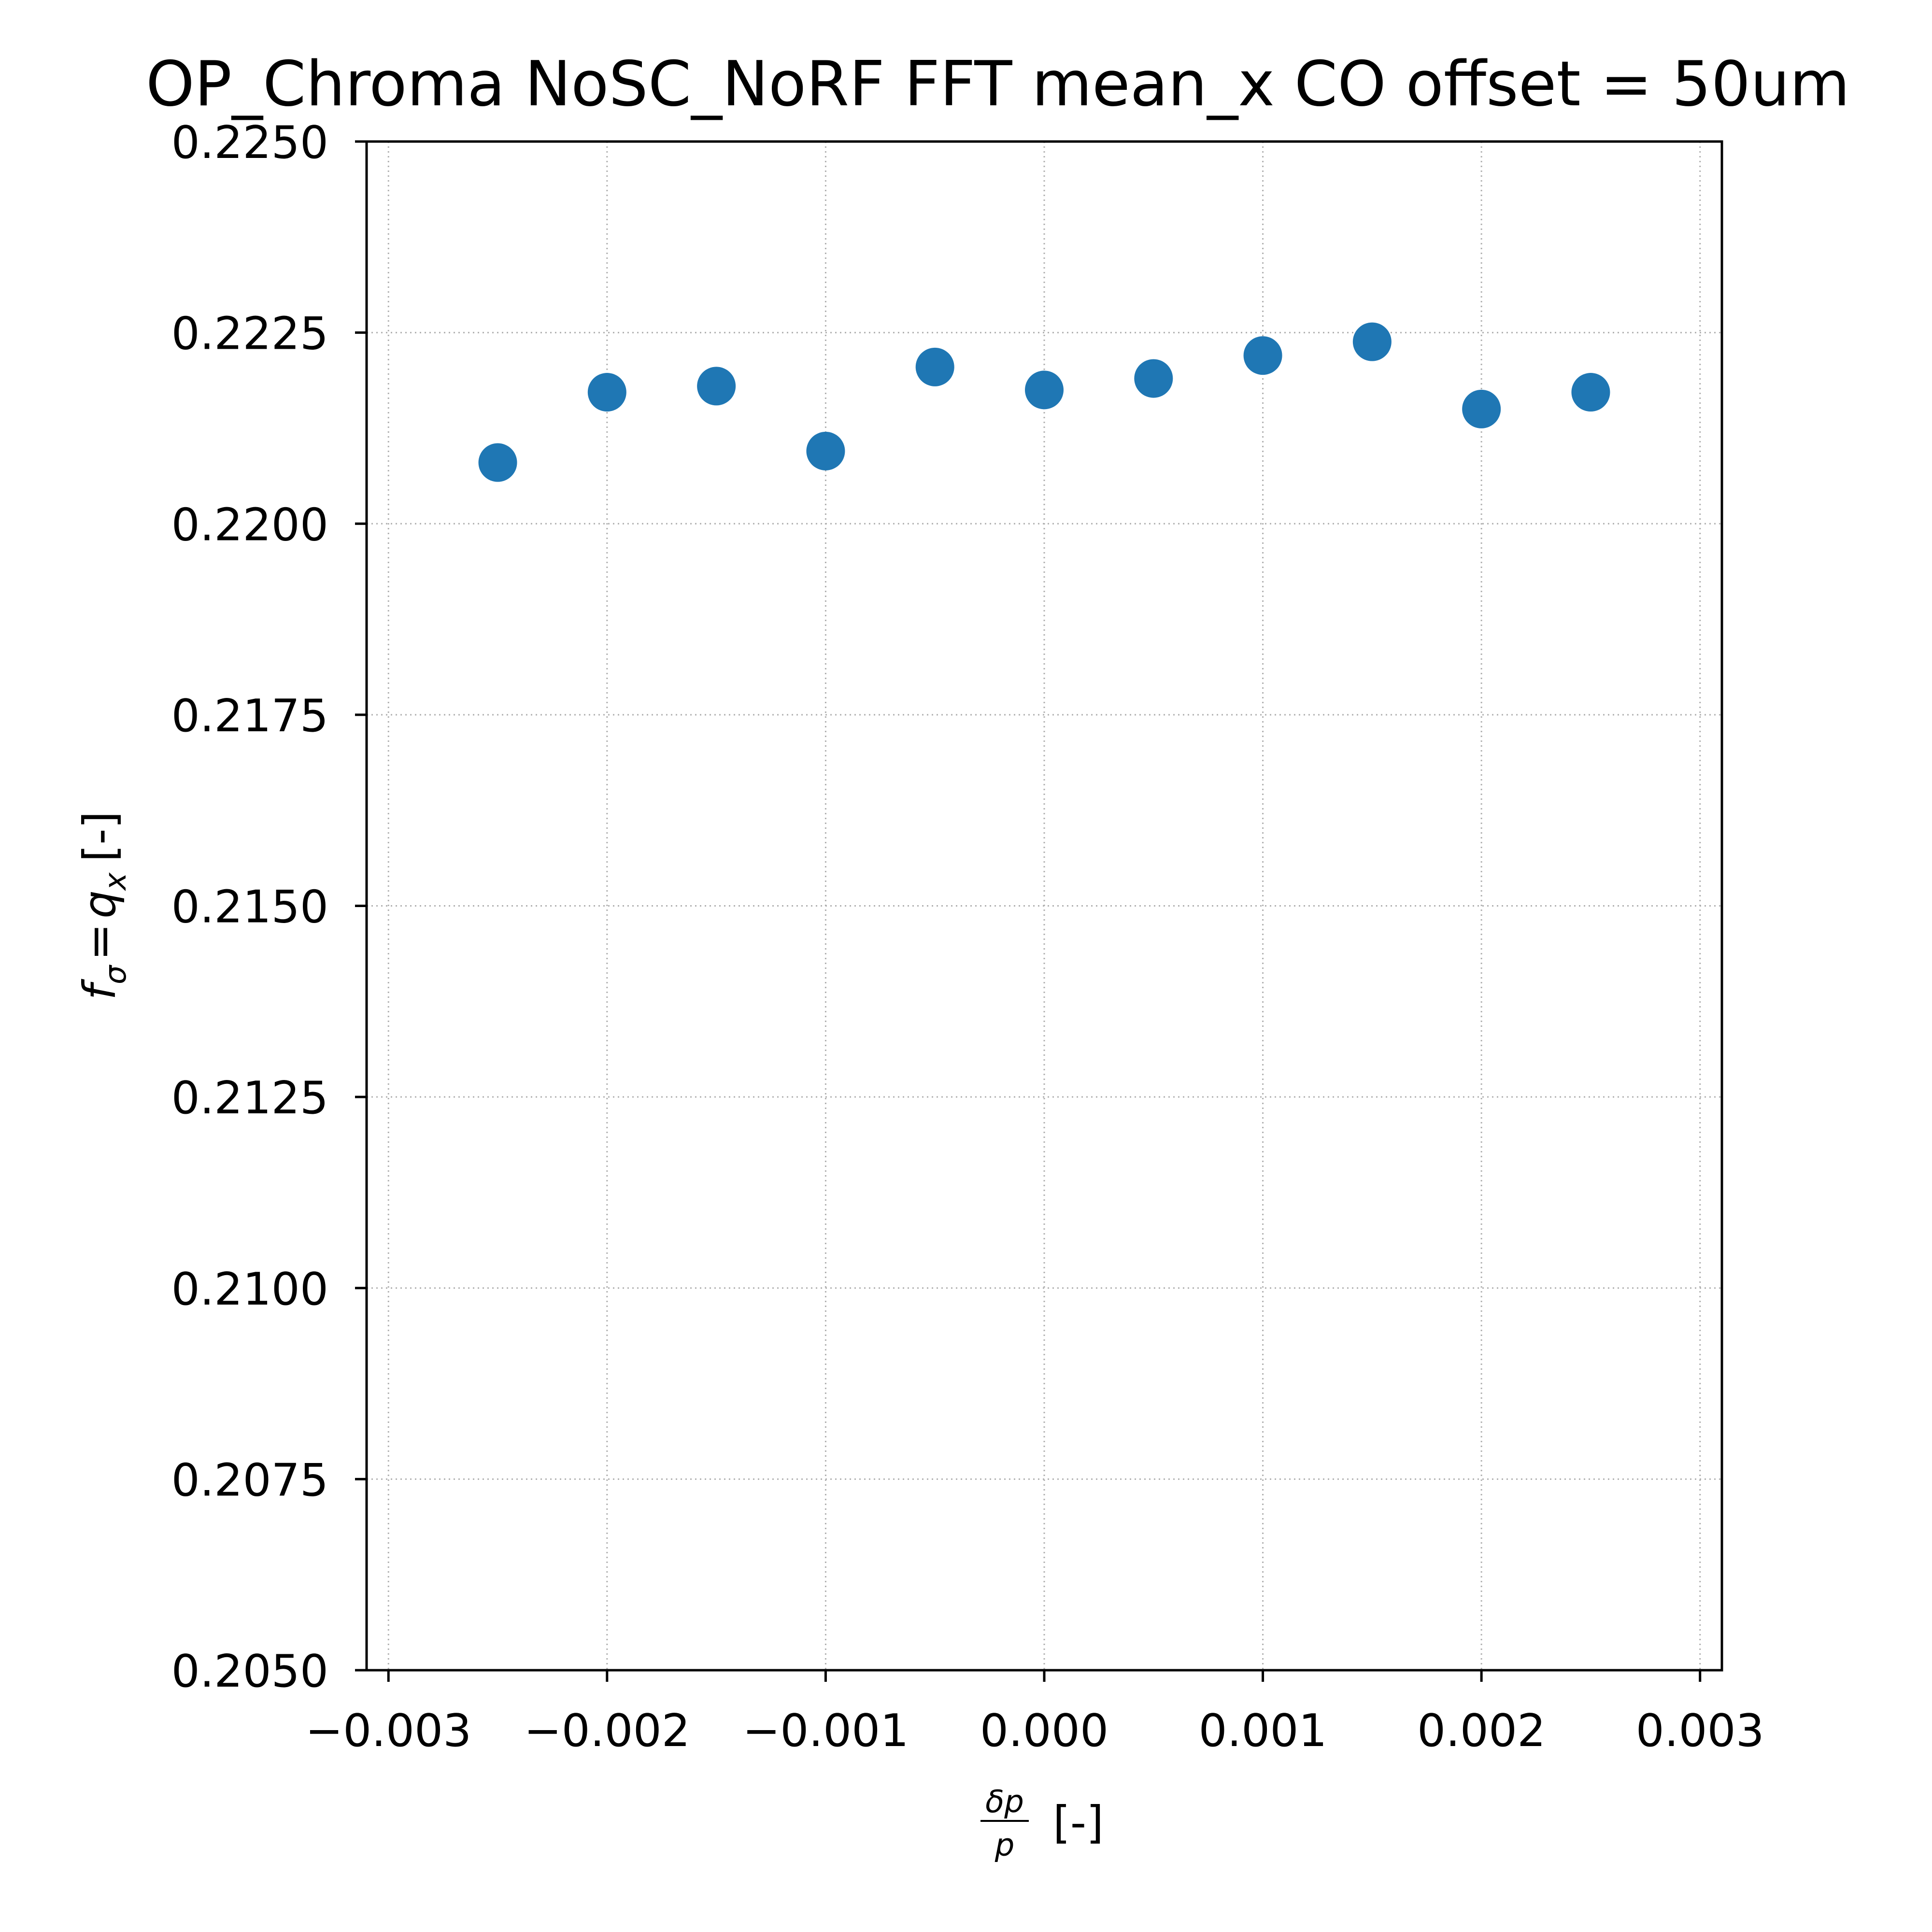 This screenshot has width=1932, height=1932. I want to click on y-label-unit: [-], so click(100, 836).